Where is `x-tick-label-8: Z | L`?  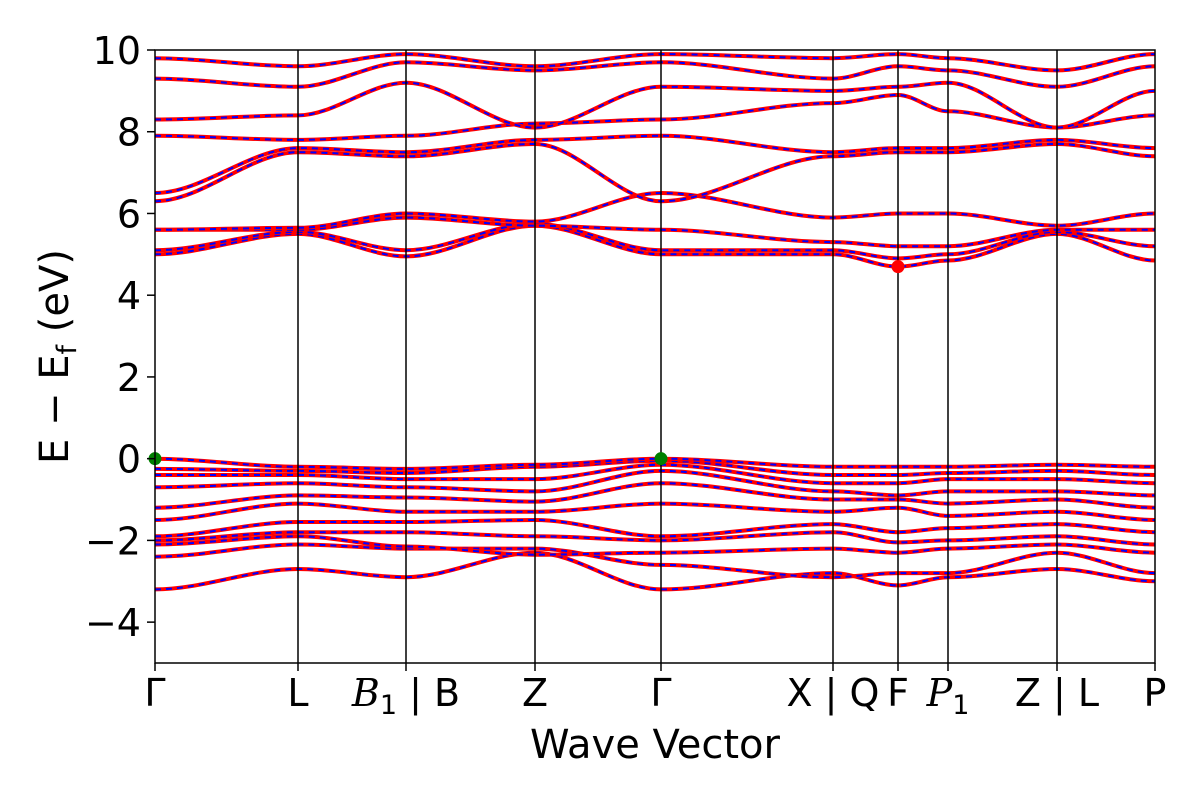 x-tick-label-8: Z | L is located at coordinates (1057, 693).